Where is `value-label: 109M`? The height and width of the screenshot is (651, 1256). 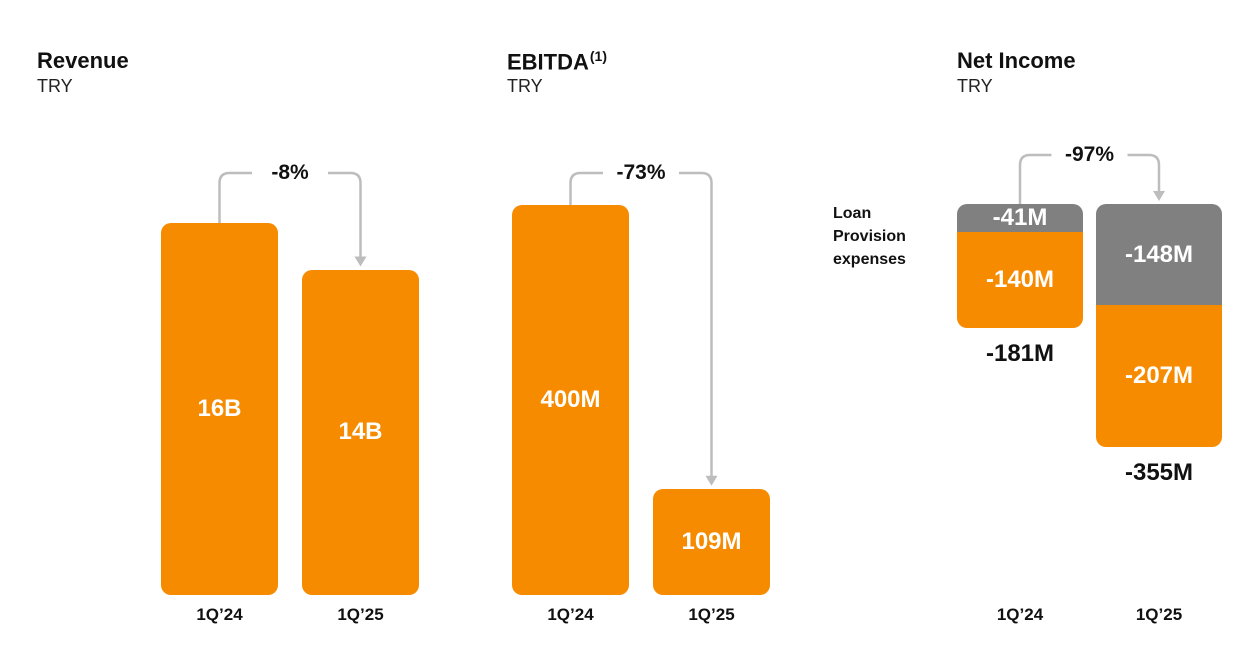
value-label: 109M is located at coordinates (711, 541).